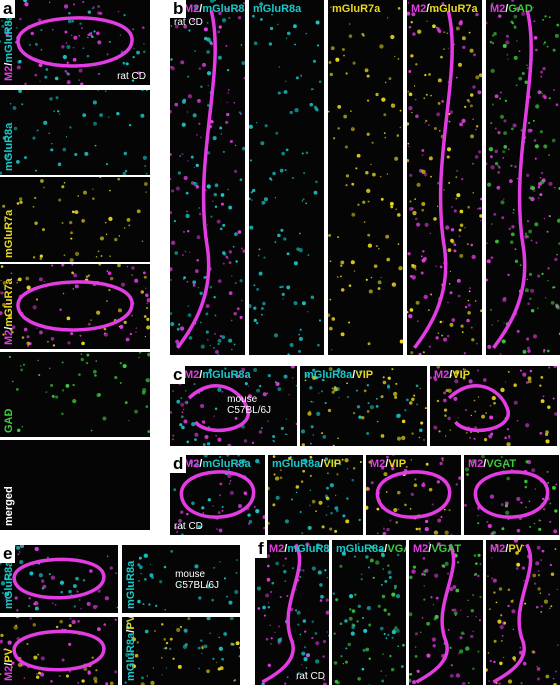  Describe the element at coordinates (461, 375) in the screenshot. I see `label-part: VIP` at that location.